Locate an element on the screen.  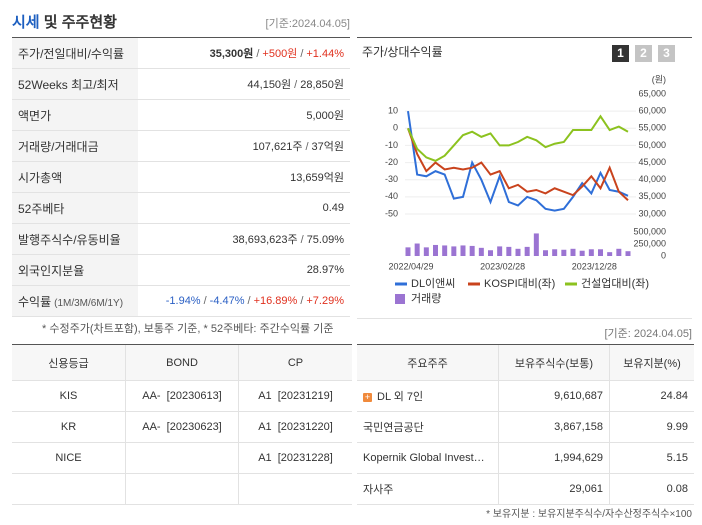
cell: KIS is located at coordinates (69, 396).